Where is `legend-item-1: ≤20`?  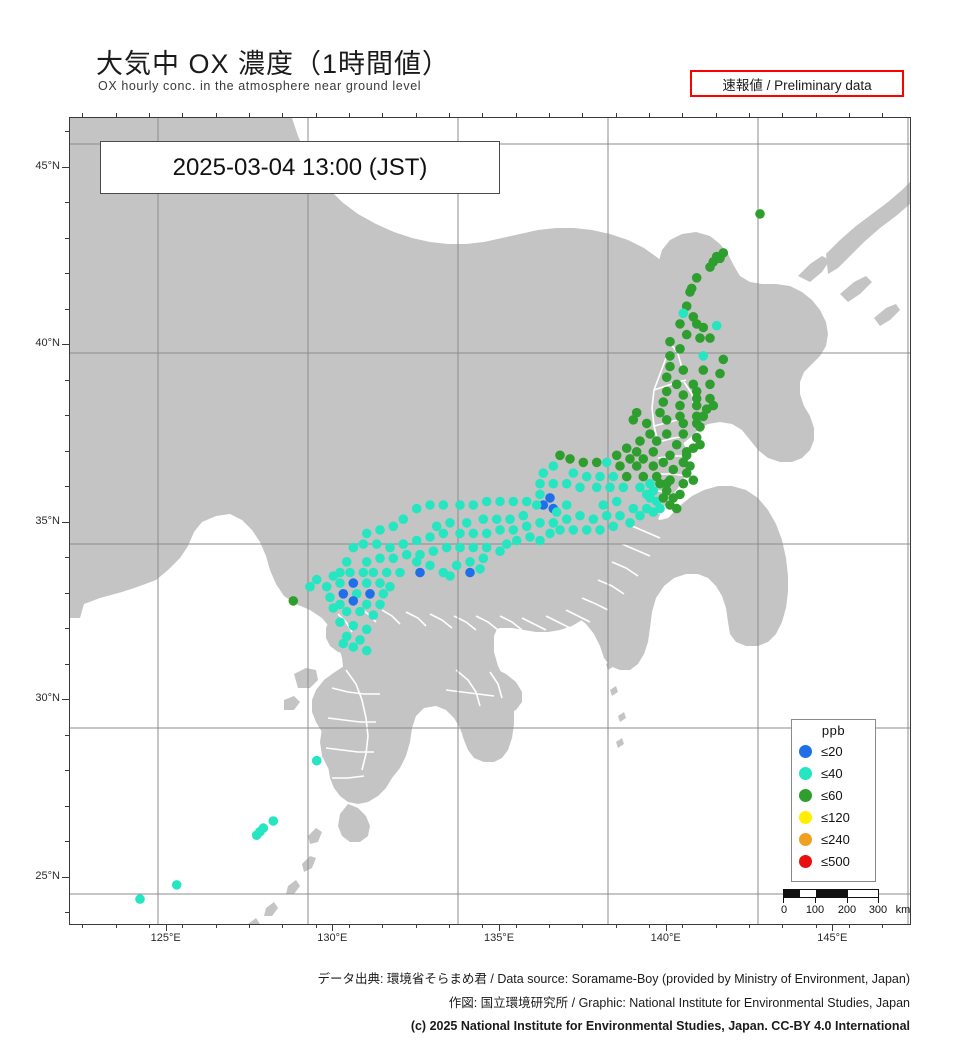 legend-item-1: ≤20 is located at coordinates (833, 751).